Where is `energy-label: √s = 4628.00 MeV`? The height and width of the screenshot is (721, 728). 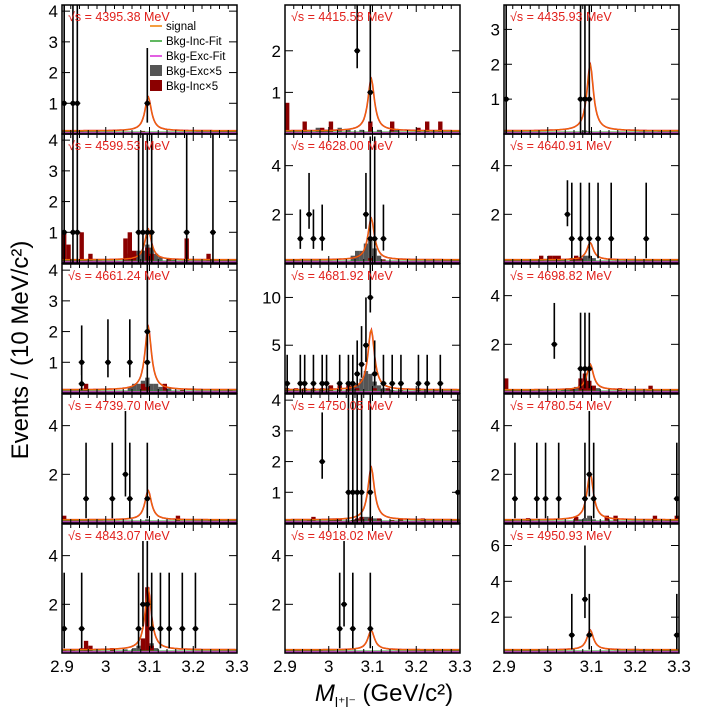
energy-label: √s = 4628.00 MeV is located at coordinates (342, 146).